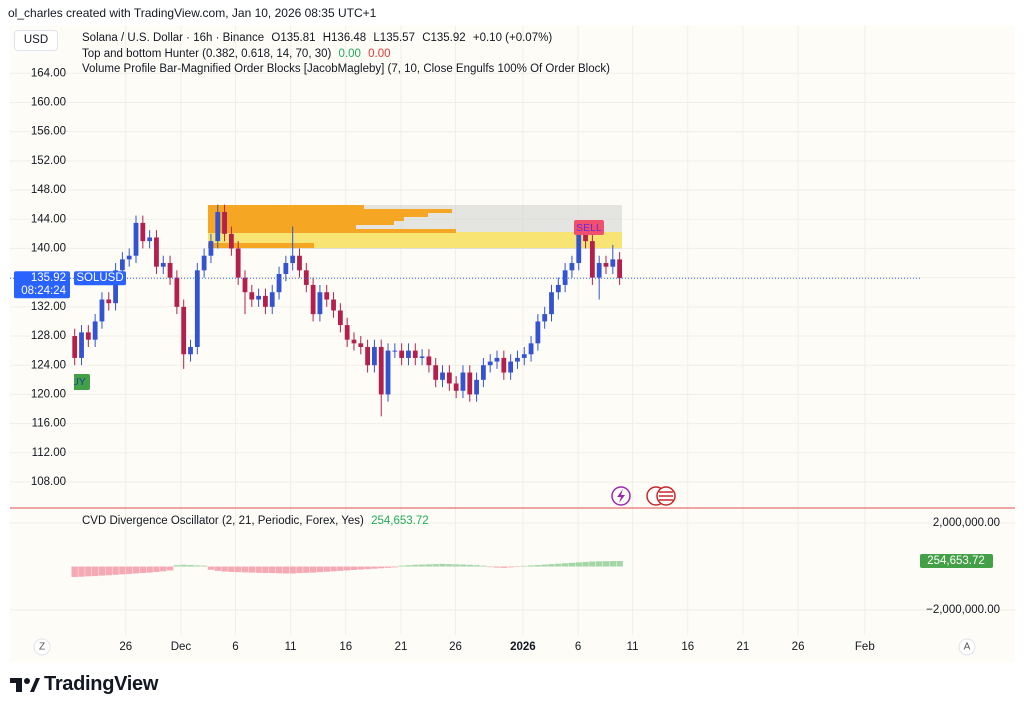 This screenshot has width=1024, height=713. I want to click on y-tick-label: 116.00, so click(49, 424).